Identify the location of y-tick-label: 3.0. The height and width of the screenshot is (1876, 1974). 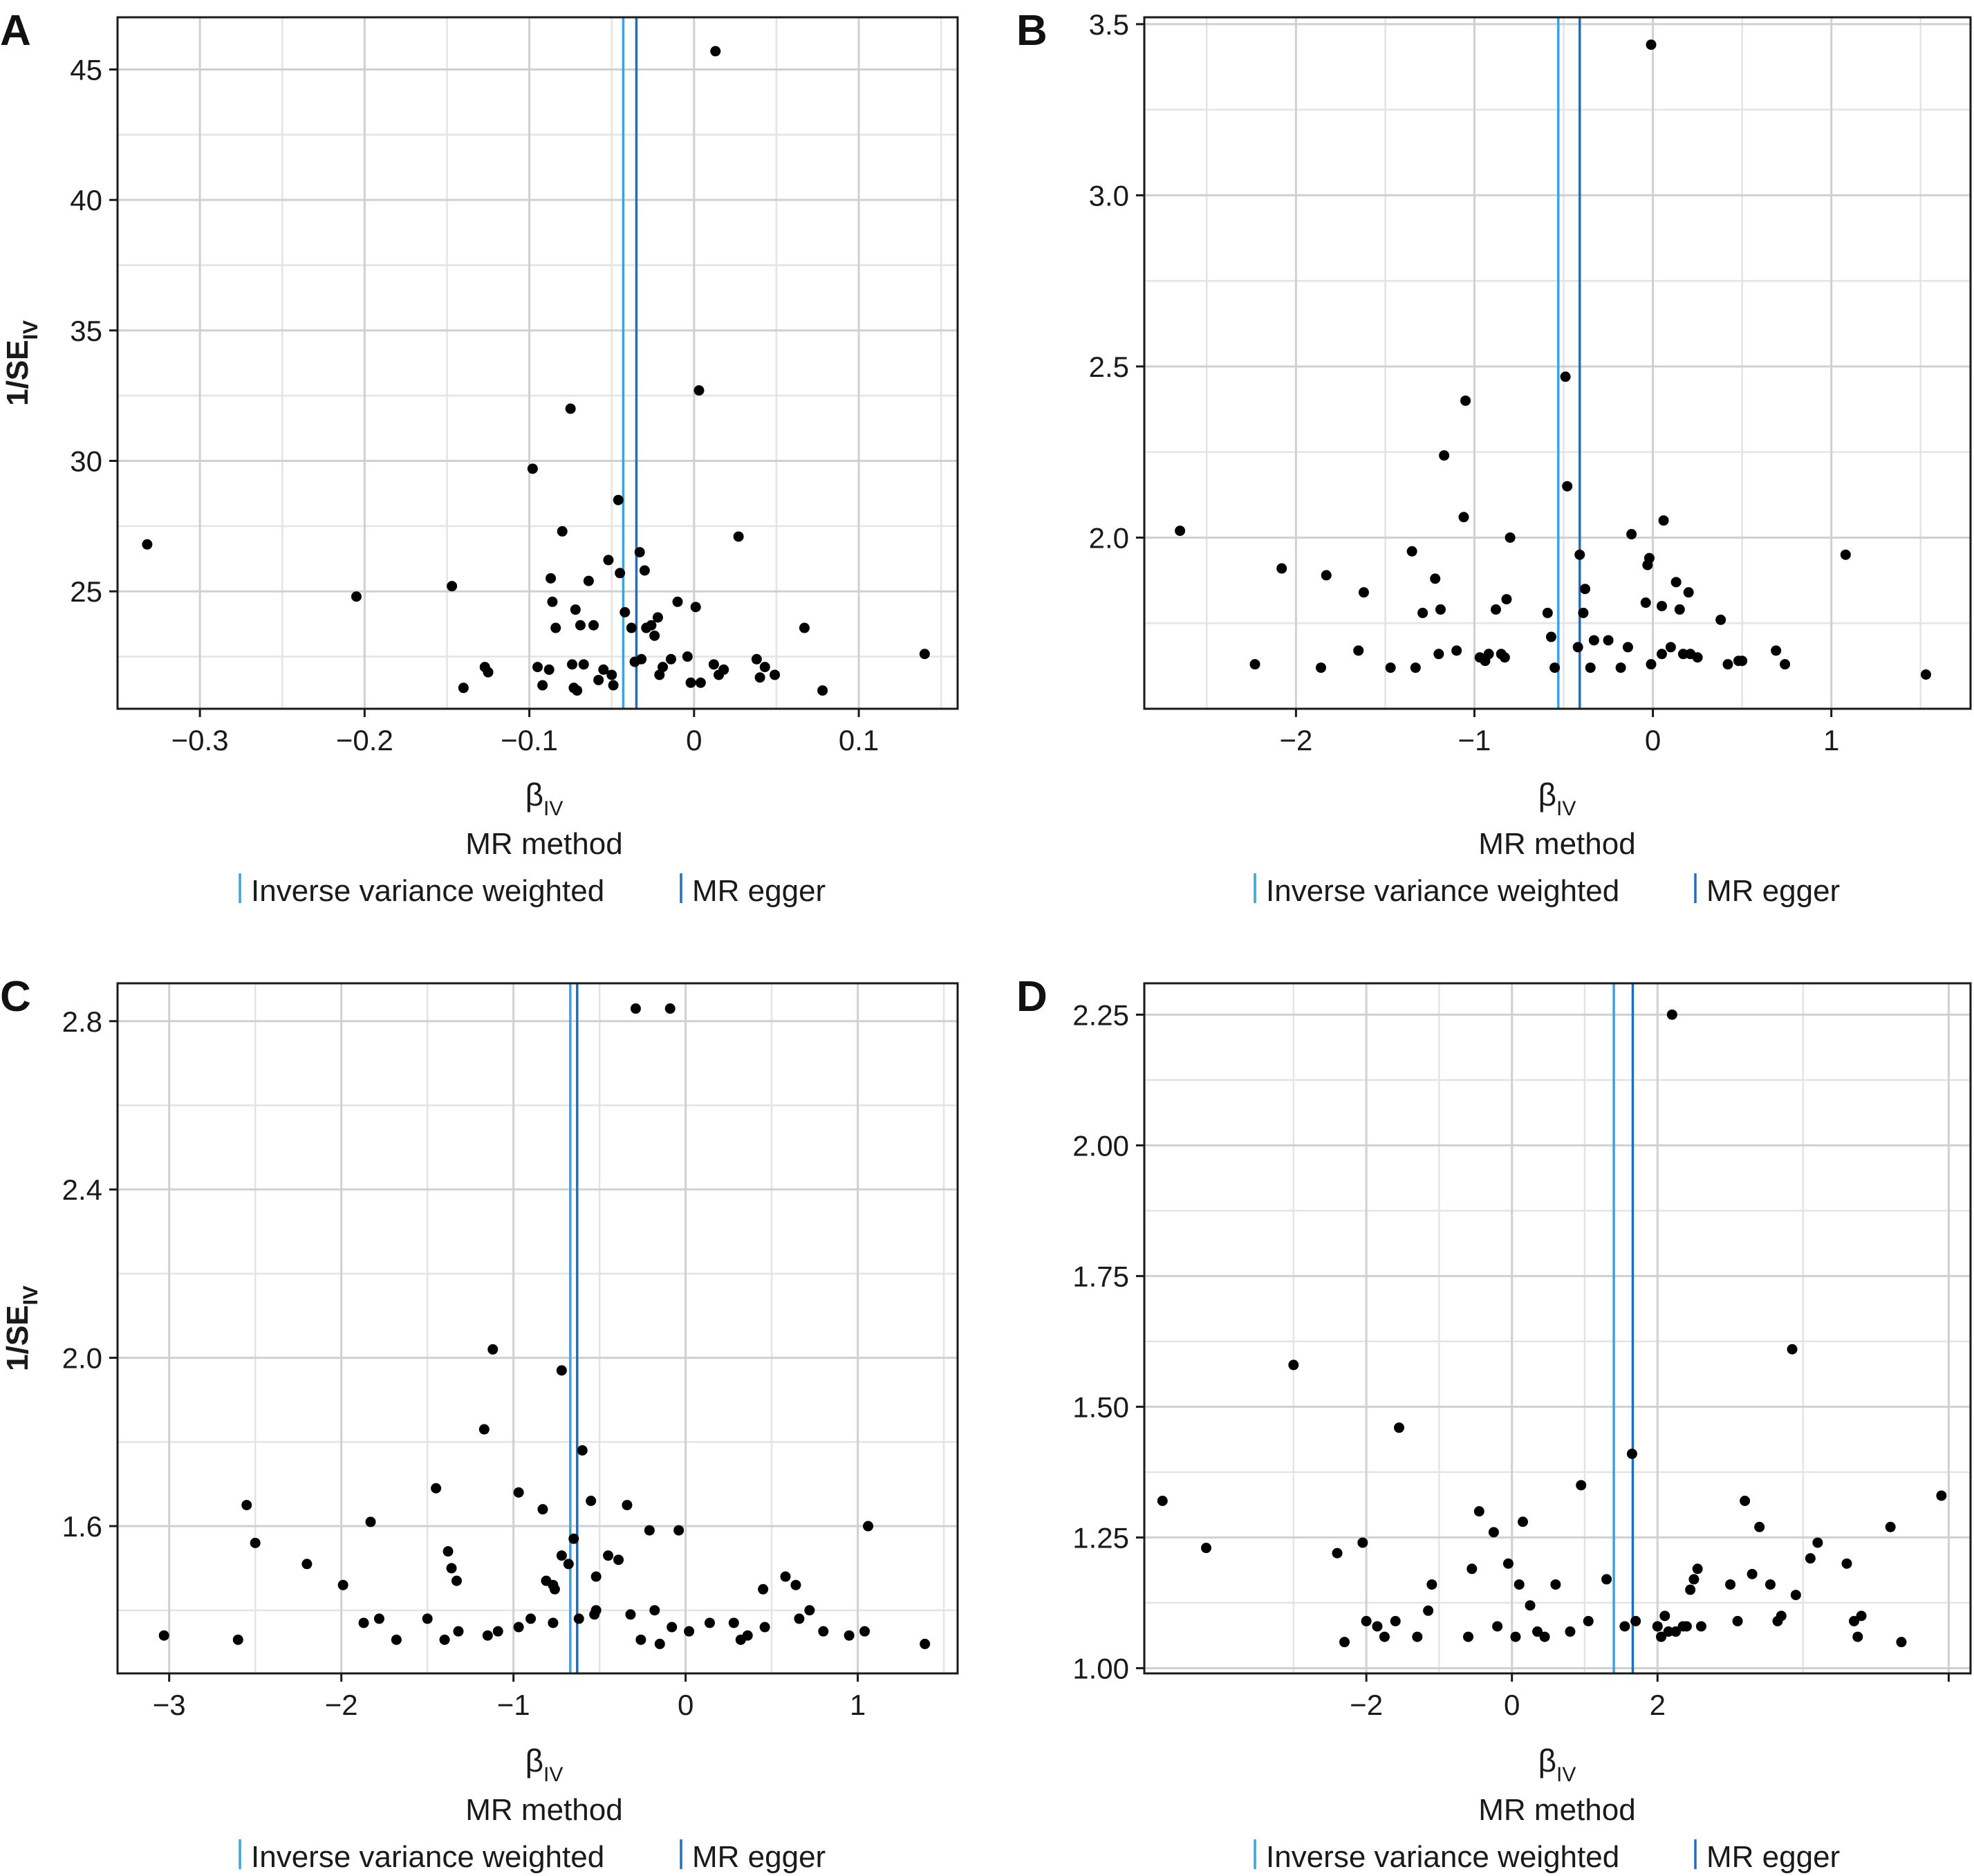
(1109, 195).